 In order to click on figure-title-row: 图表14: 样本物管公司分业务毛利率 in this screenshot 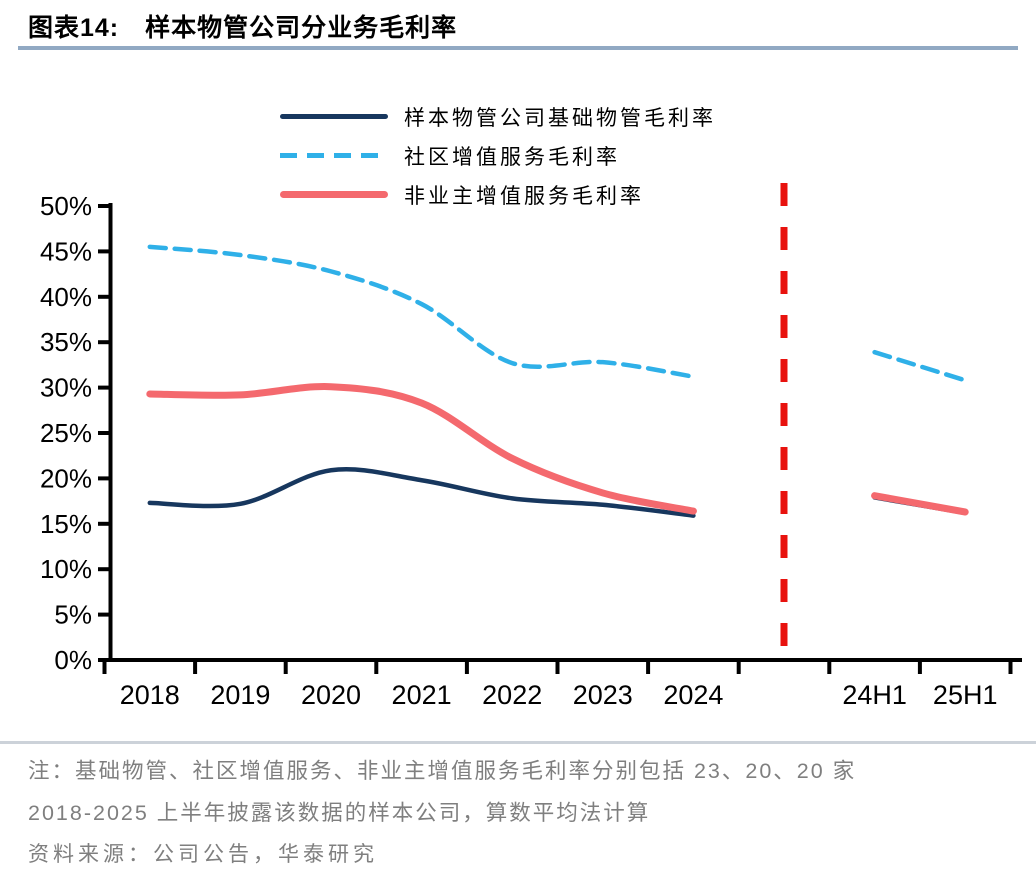, I will do `click(242, 26)`.